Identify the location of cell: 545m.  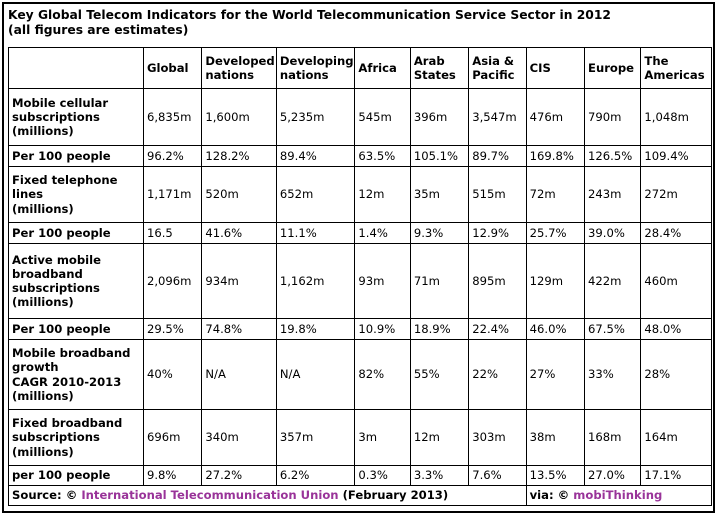
(382, 117).